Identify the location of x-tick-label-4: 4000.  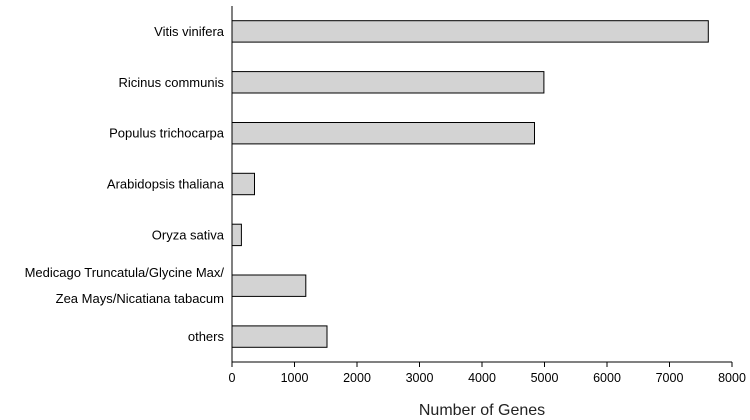
(482, 378).